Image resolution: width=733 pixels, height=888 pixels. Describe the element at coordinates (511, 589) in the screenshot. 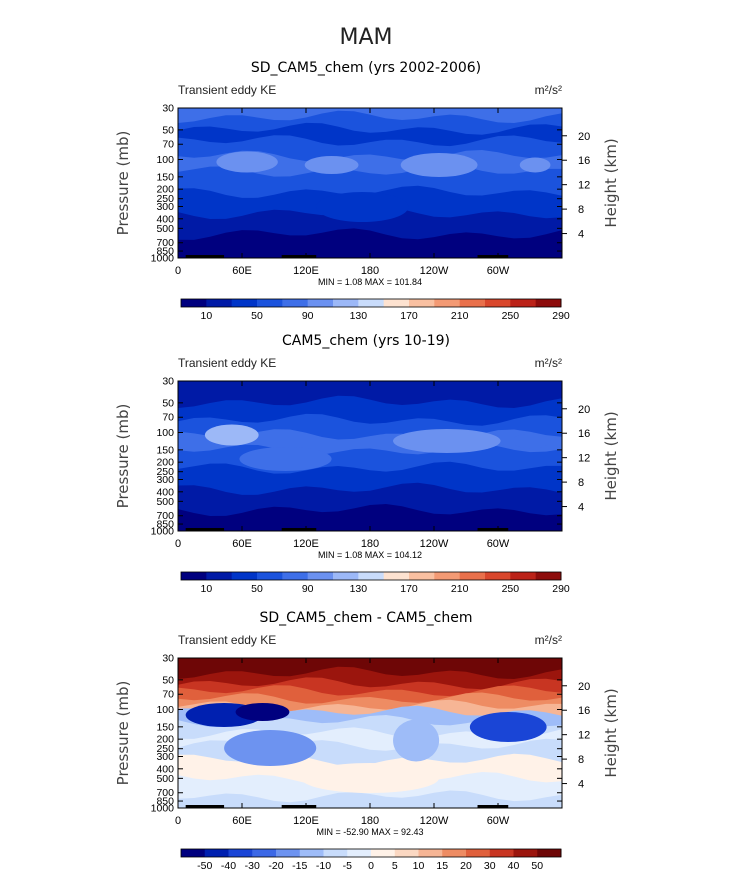

I see `colorbar-label: 250` at that location.